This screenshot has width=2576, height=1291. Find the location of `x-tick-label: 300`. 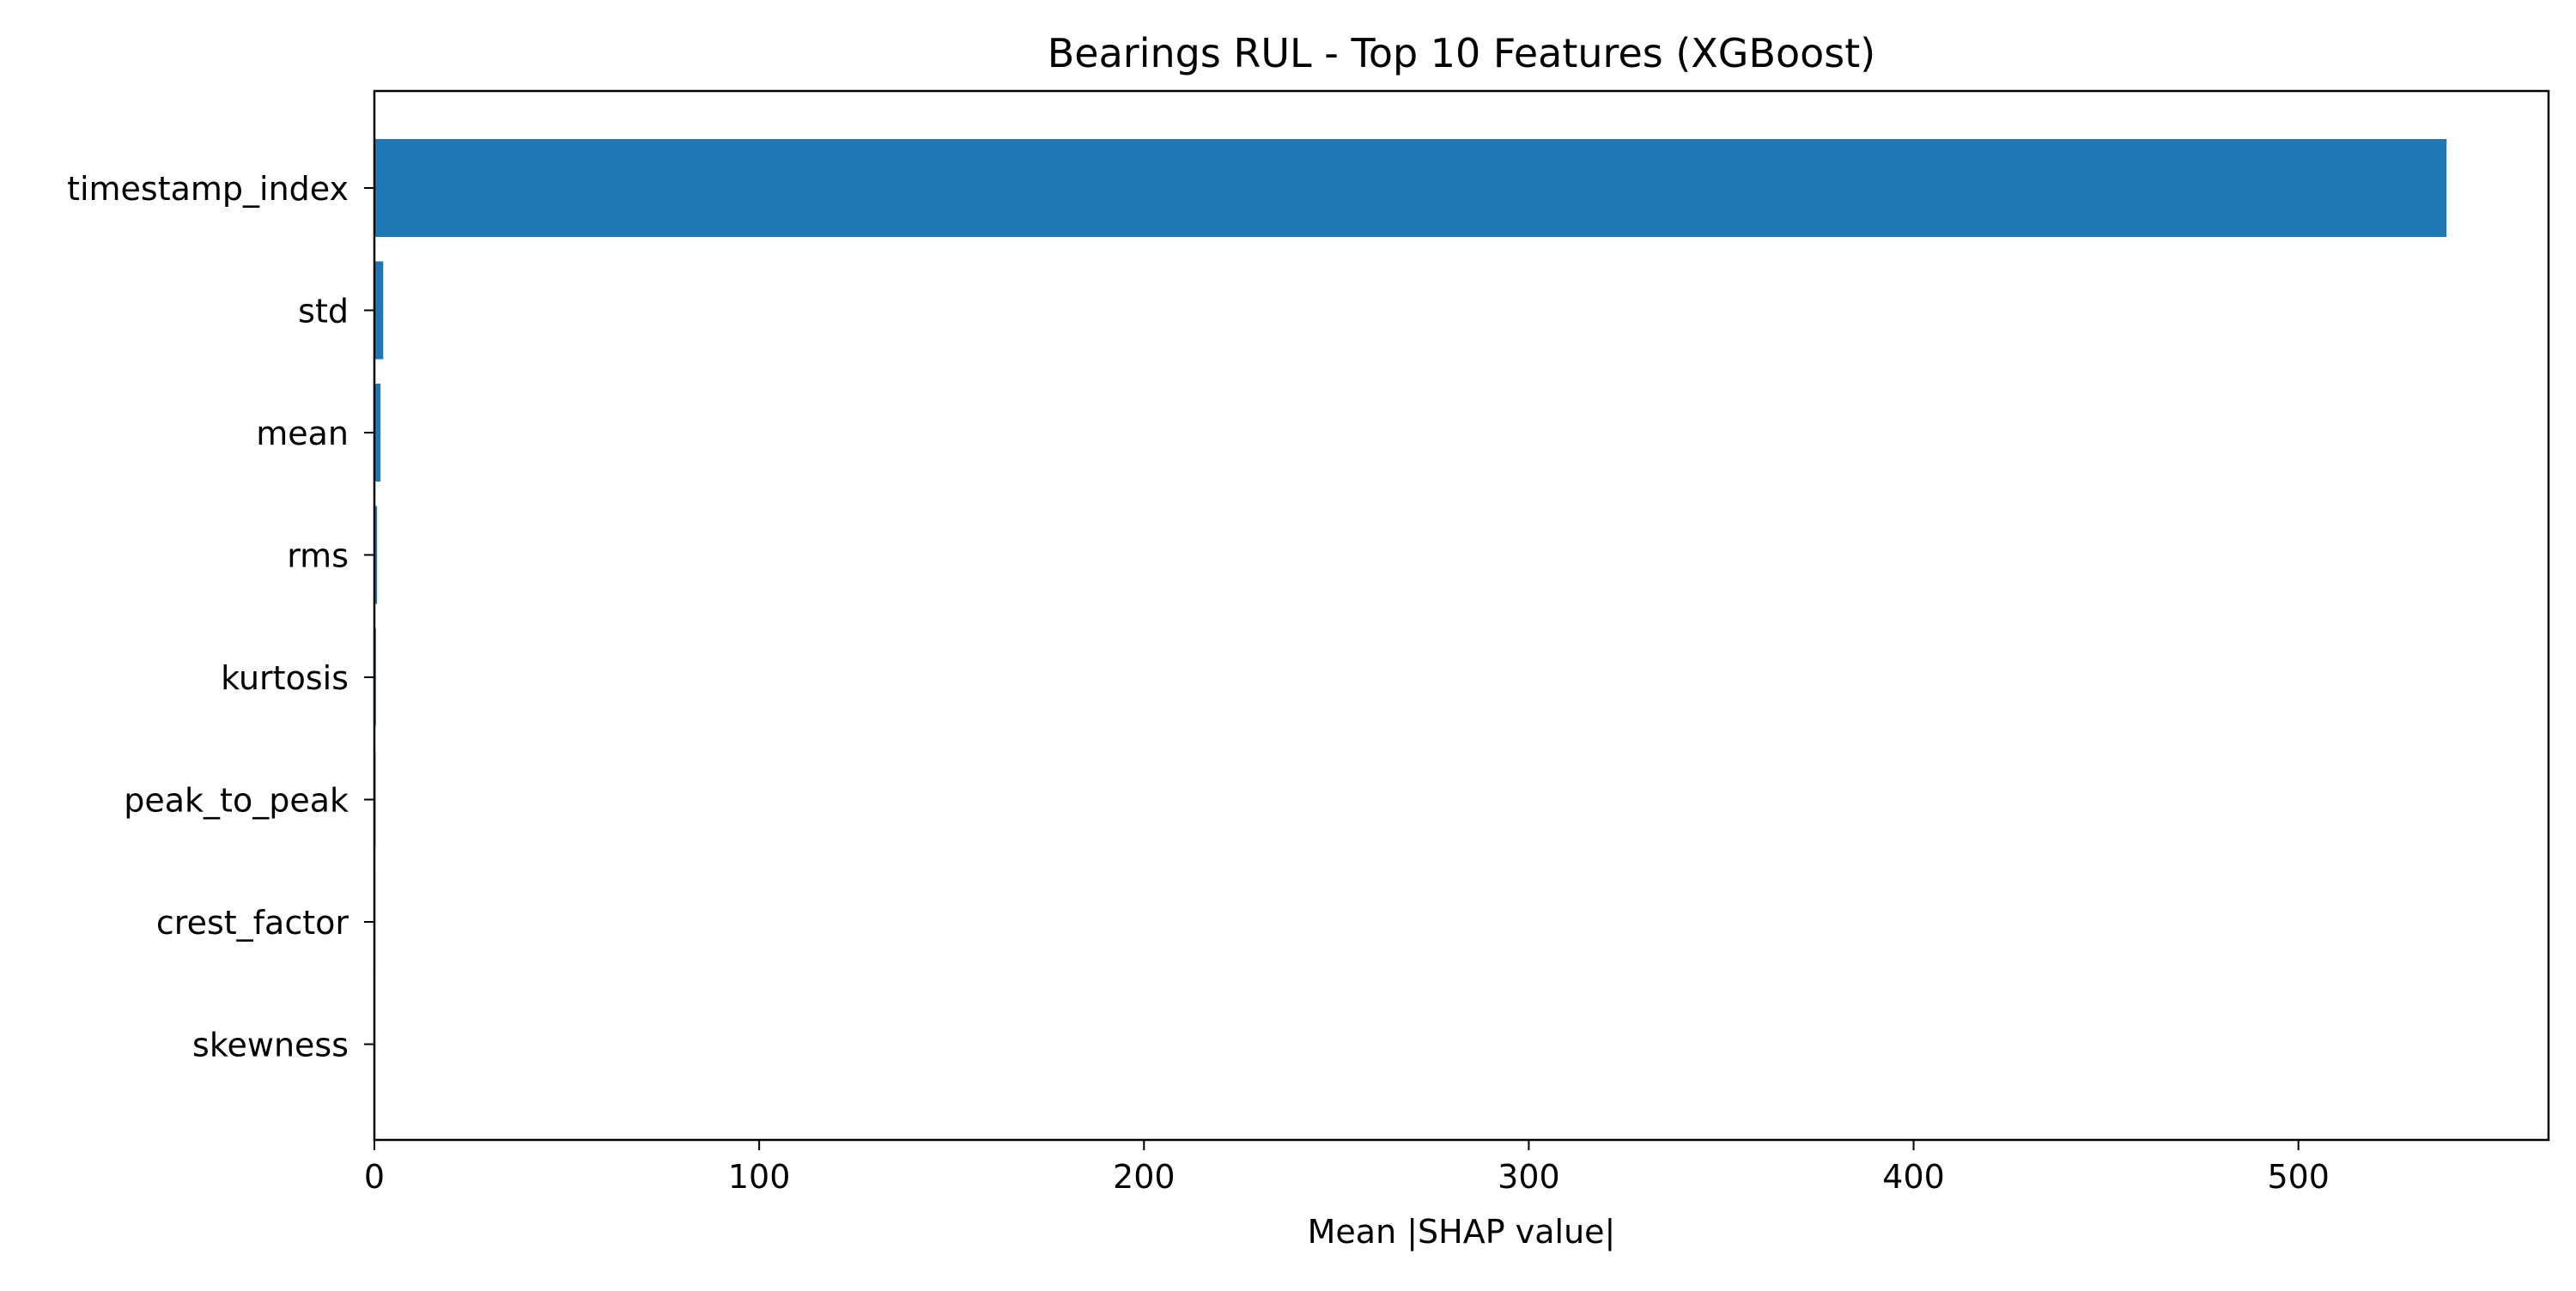

x-tick-label: 300 is located at coordinates (1529, 1177).